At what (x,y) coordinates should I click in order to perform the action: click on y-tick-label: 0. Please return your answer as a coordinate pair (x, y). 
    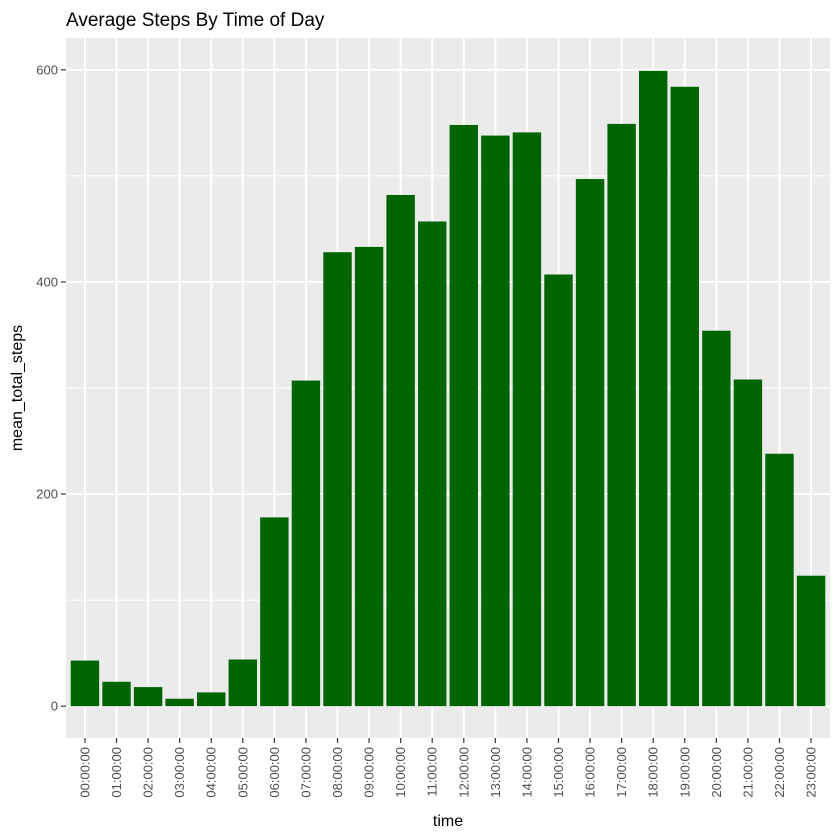
    Looking at the image, I should click on (54, 706).